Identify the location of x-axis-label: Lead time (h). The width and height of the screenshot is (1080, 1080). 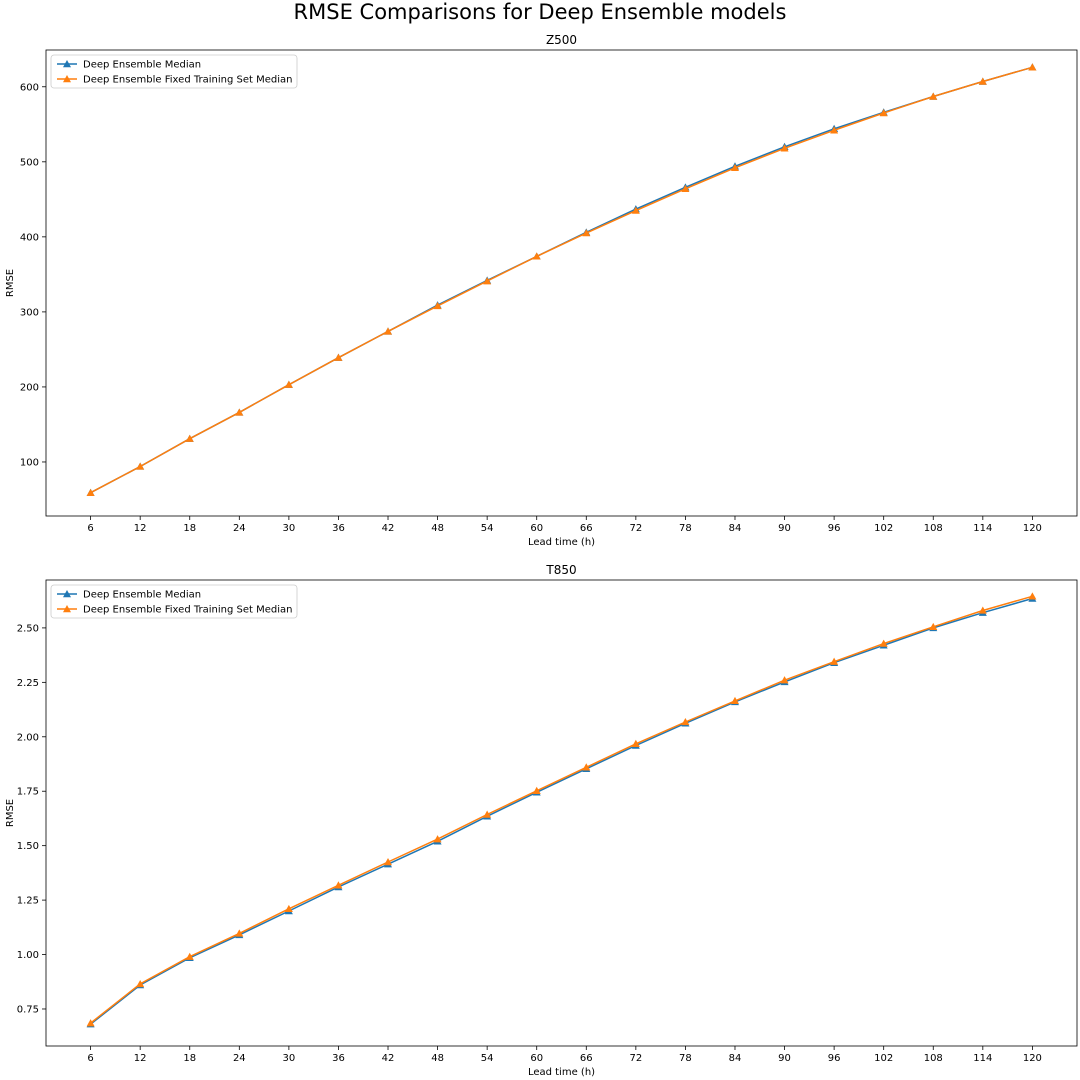
(561, 542).